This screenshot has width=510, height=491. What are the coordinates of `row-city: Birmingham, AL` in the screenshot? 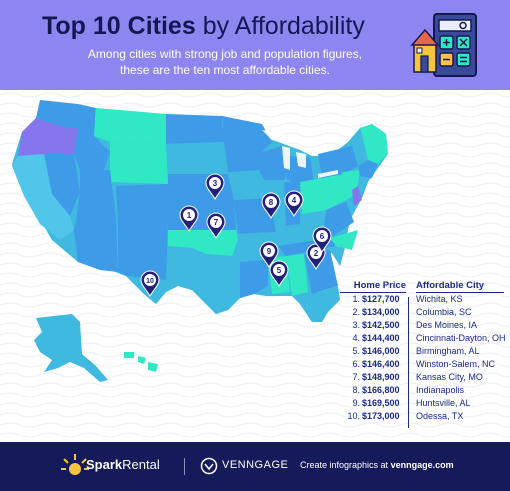 It's located at (448, 351).